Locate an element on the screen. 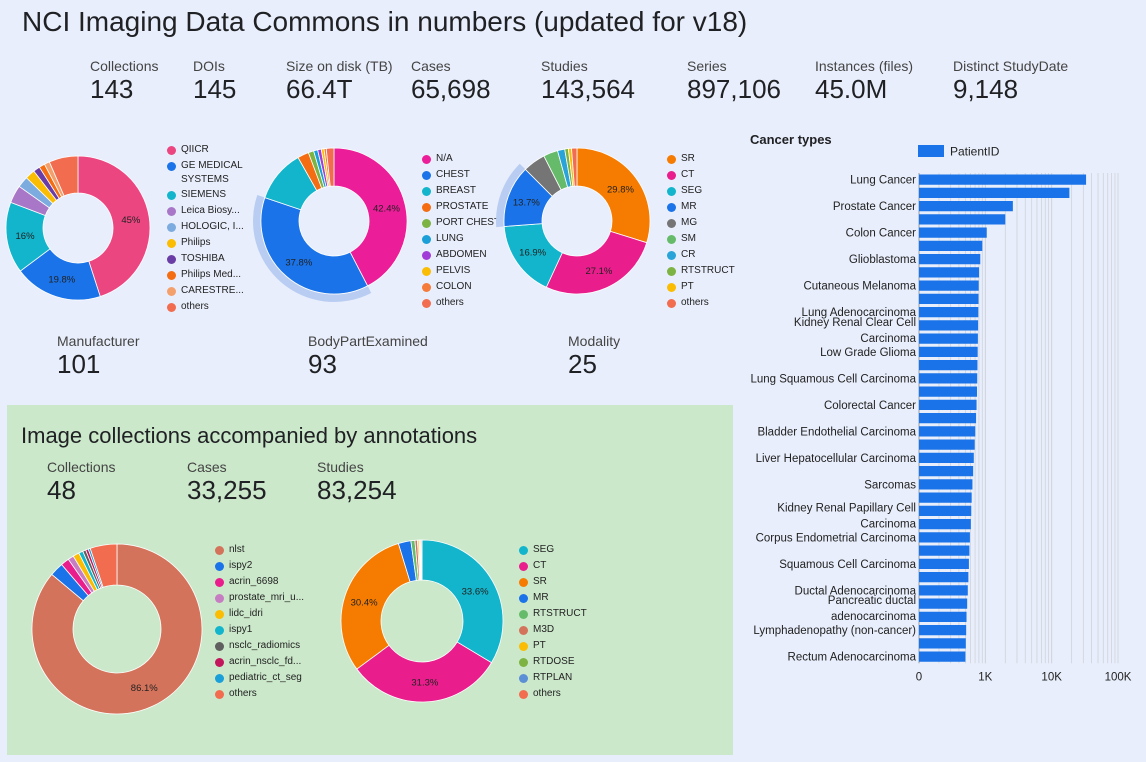 The width and height of the screenshot is (1146, 762). stat-label: Series is located at coordinates (707, 66).